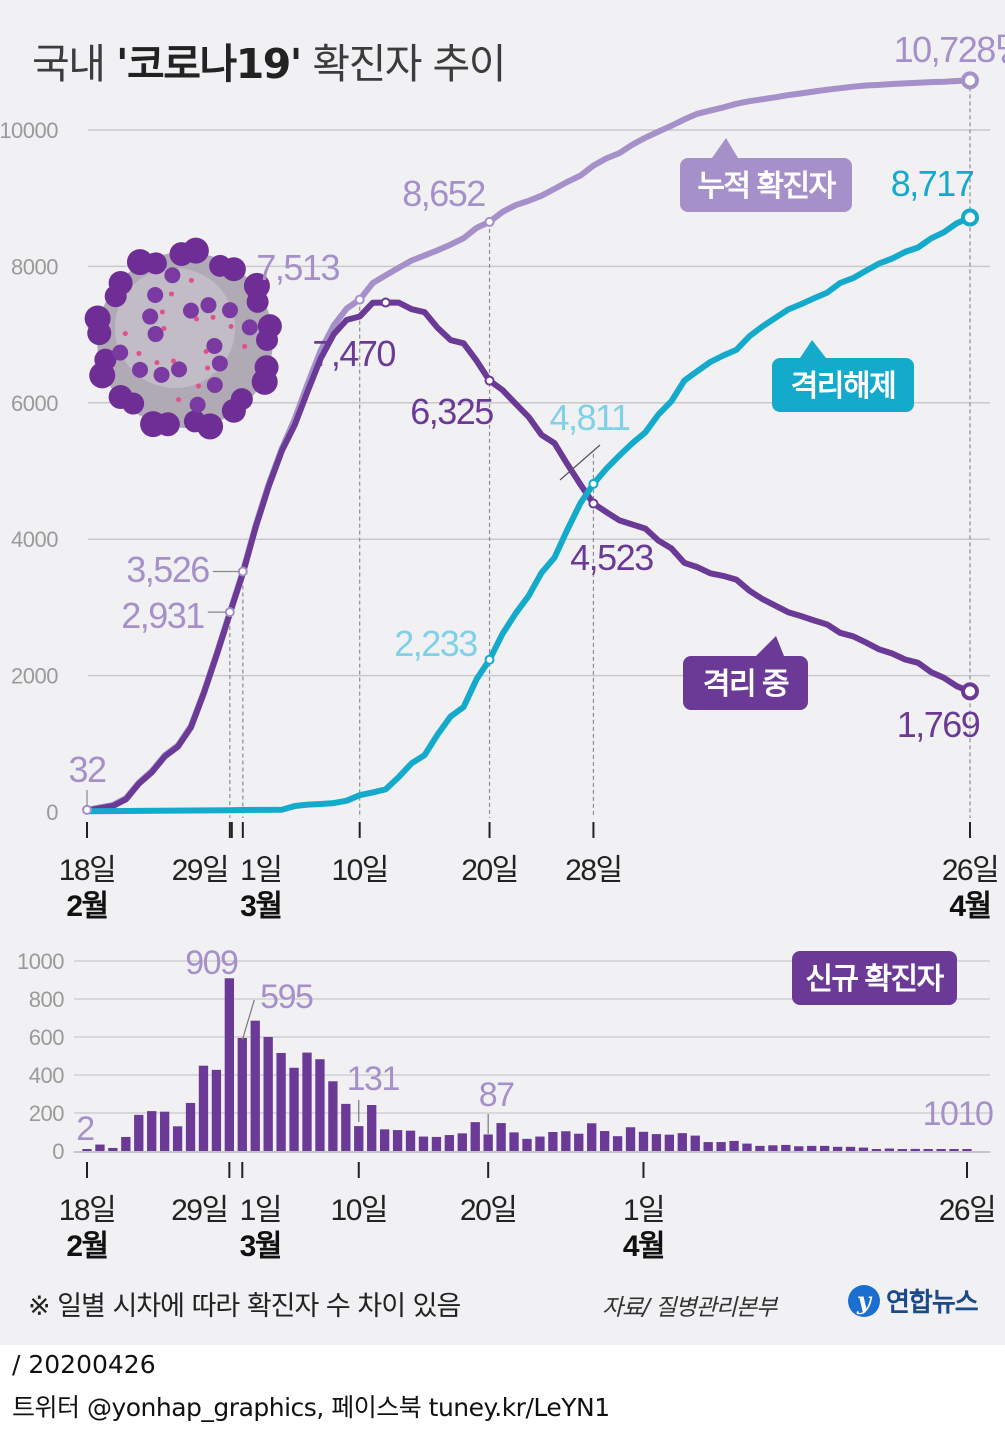  Describe the element at coordinates (199, 1210) in the screenshot. I see `bar-x-tick-label: 29일` at that location.